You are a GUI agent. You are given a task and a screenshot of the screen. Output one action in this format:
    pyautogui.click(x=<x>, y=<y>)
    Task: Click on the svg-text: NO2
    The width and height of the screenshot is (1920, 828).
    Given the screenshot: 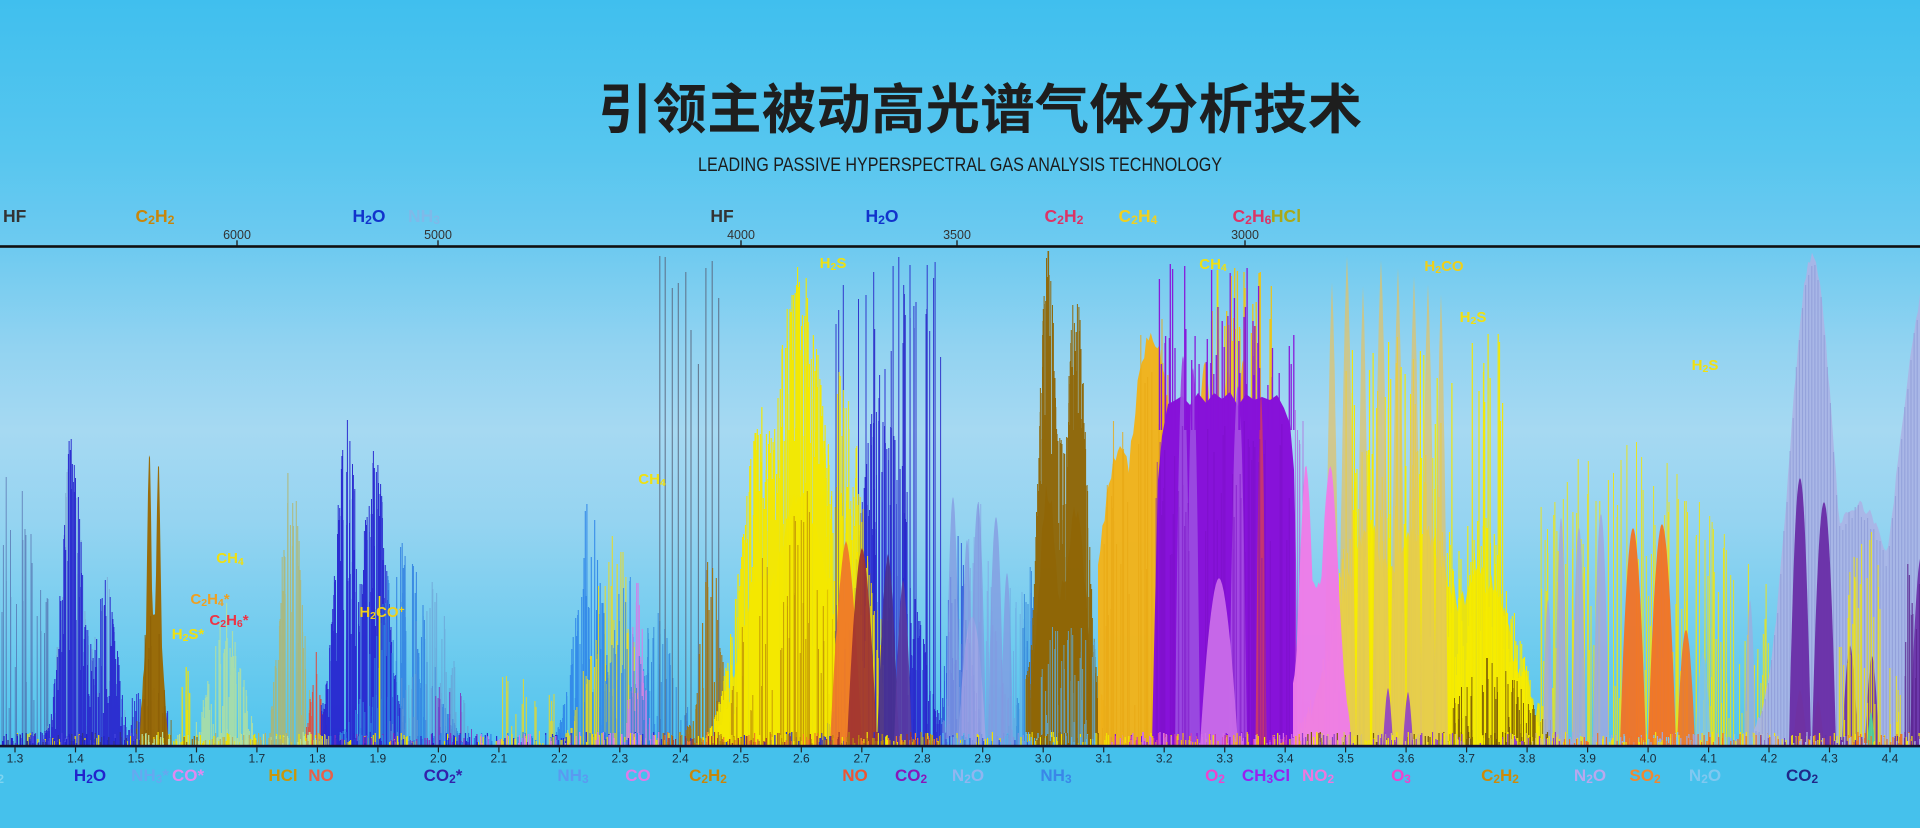 What is the action you would take?
    pyautogui.click(x=1318, y=776)
    